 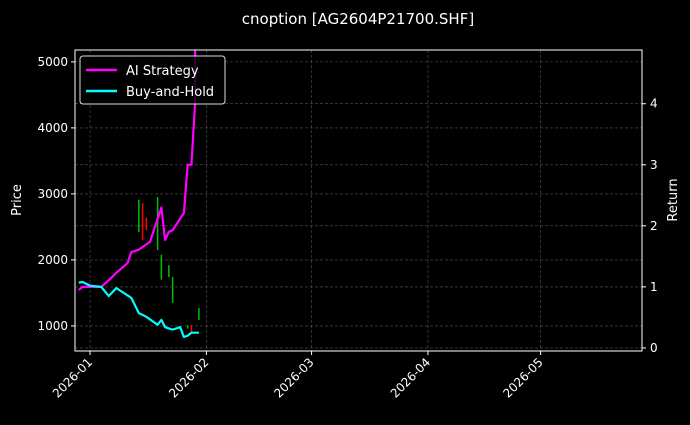 What do you see at coordinates (162, 71) in the screenshot?
I see `legend-label-ai-strategy: AI Strategy` at bounding box center [162, 71].